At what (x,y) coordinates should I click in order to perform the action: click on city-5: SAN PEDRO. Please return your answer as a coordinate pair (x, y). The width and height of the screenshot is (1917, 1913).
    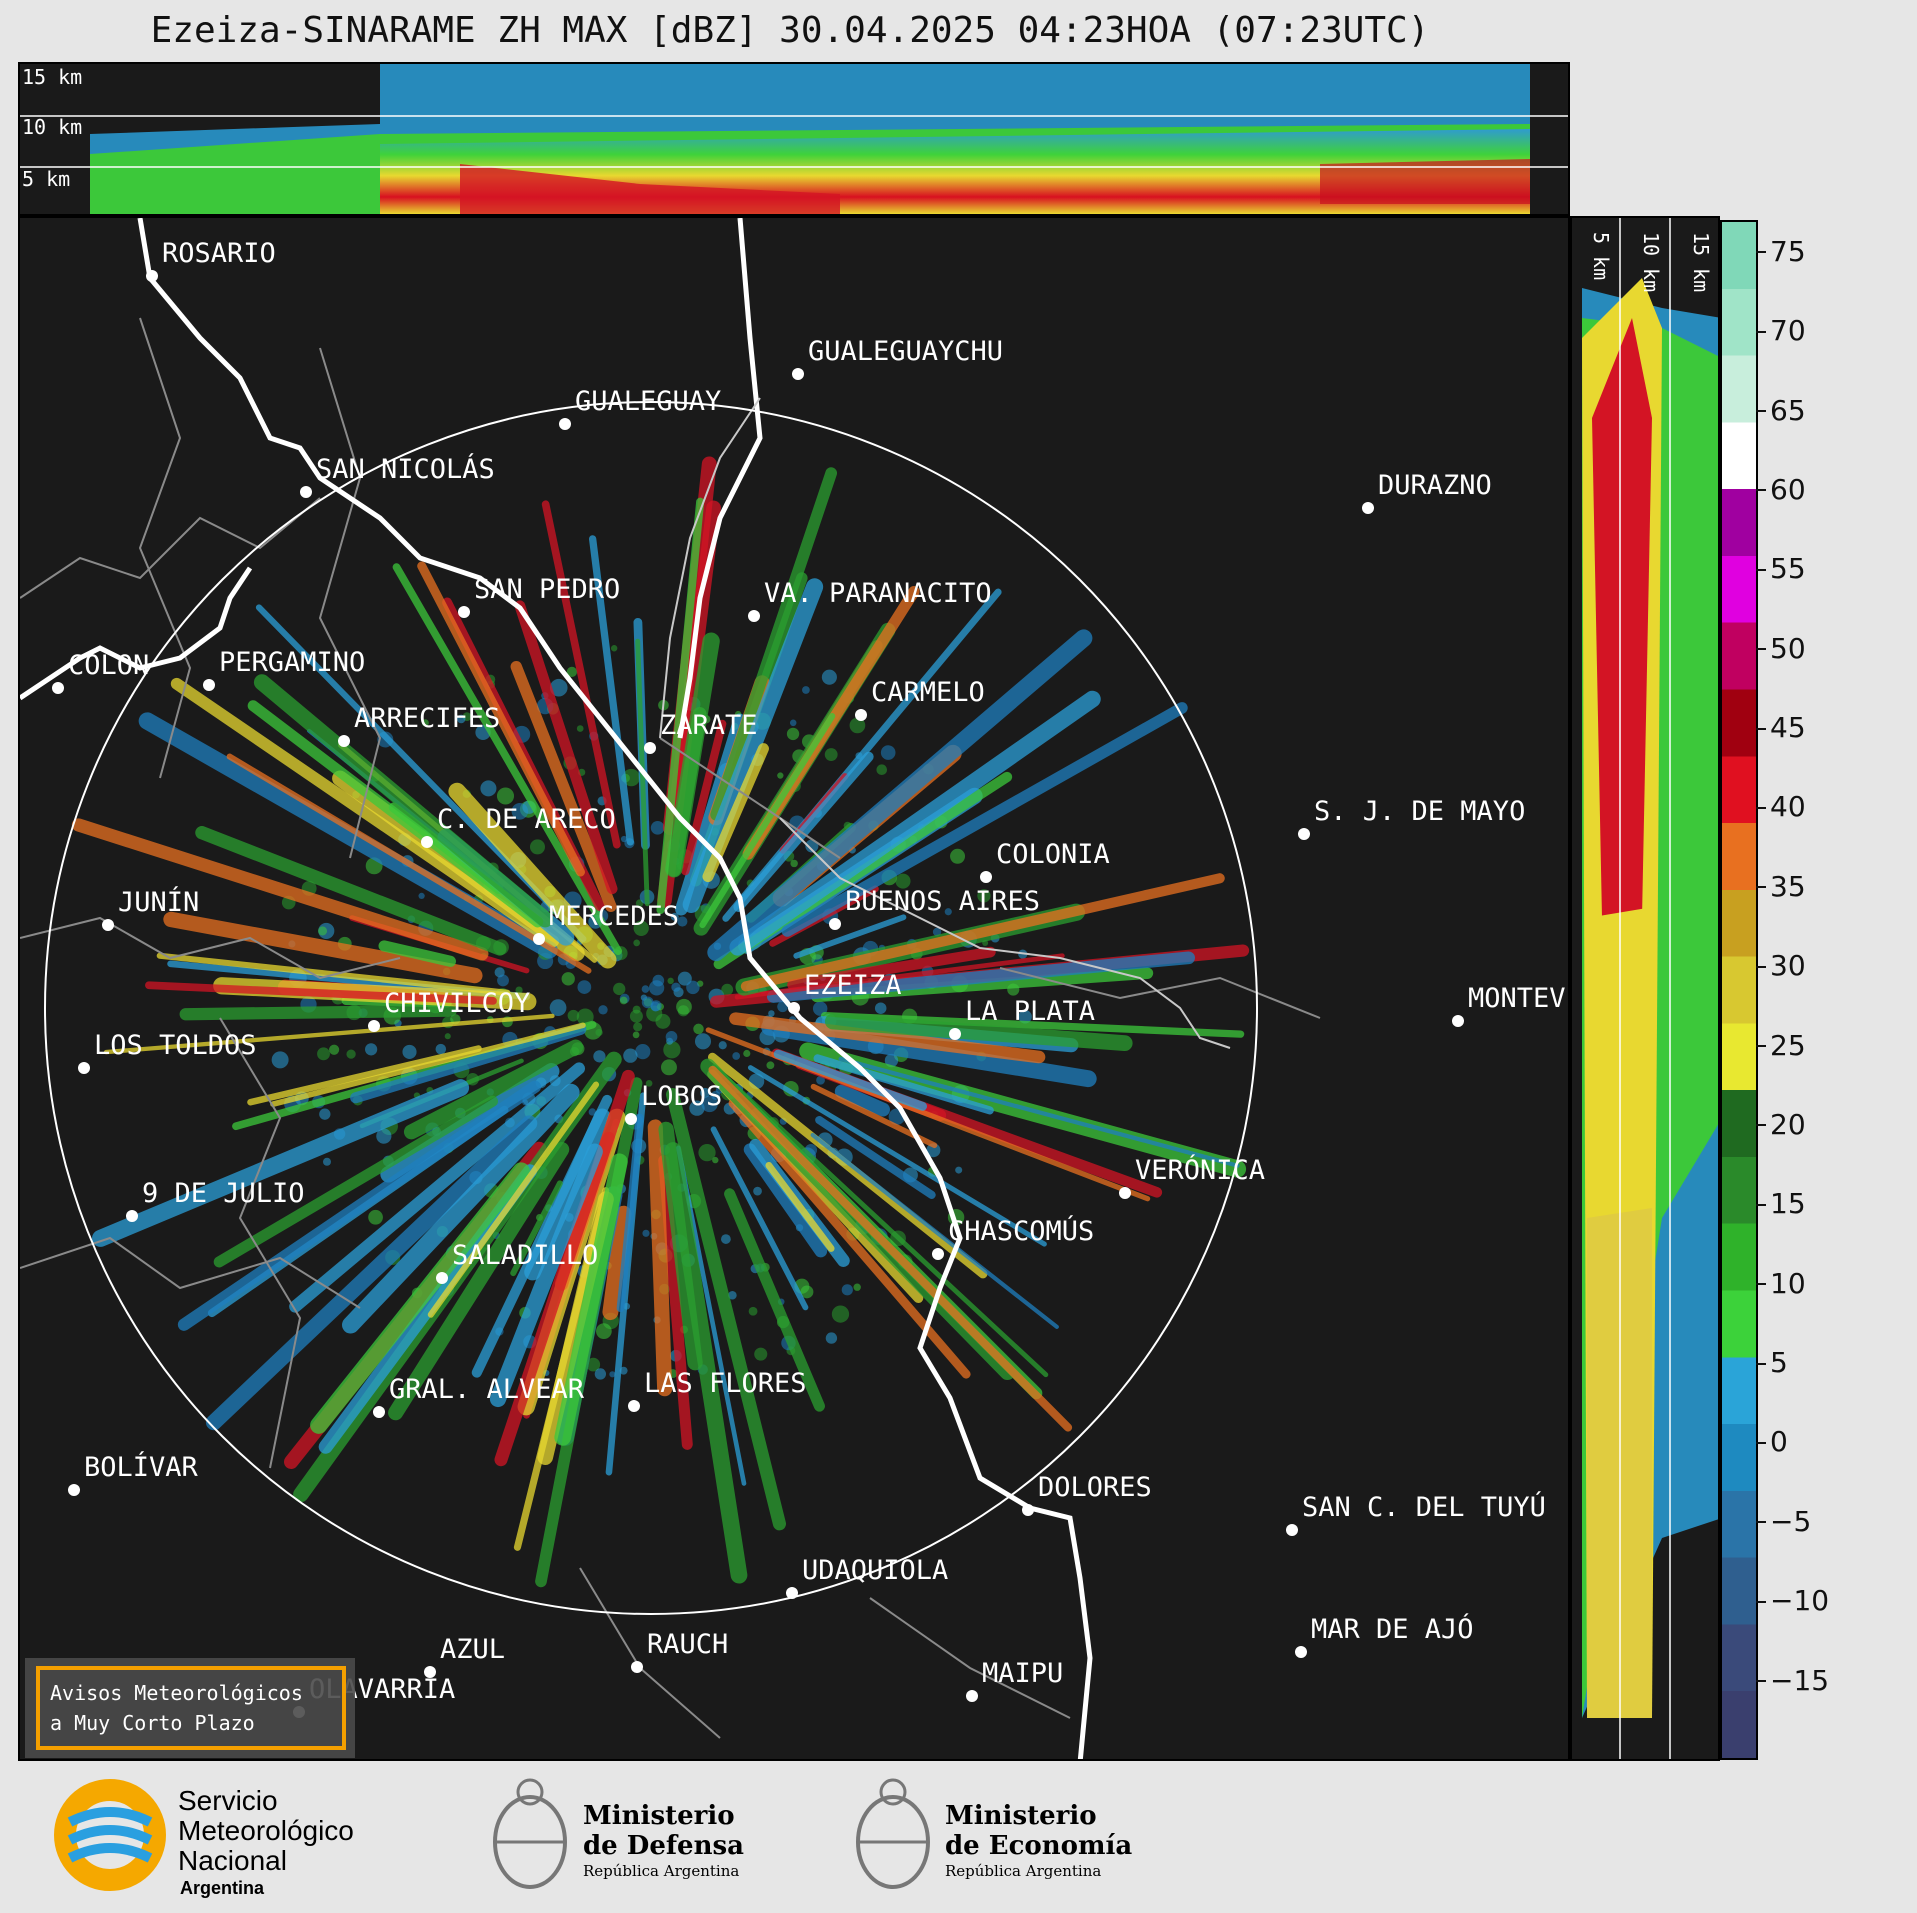
    Looking at the image, I should click on (539, 596).